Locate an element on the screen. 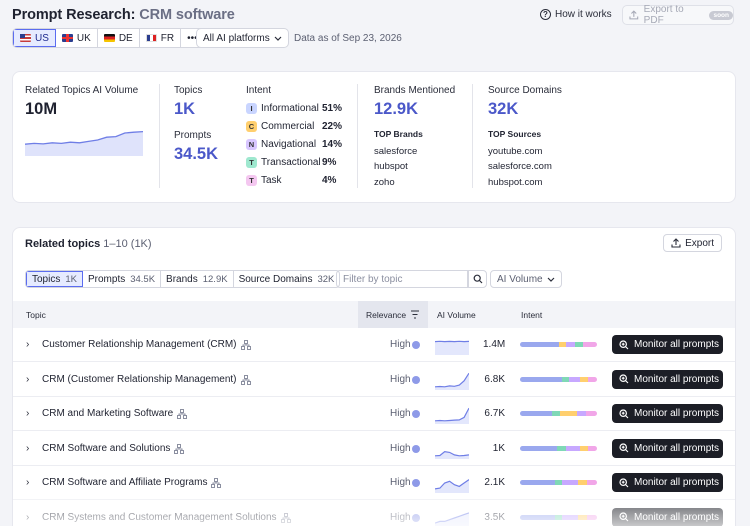 Image resolution: width=750 pixels, height=526 pixels. country-uk: UK is located at coordinates (77, 38).